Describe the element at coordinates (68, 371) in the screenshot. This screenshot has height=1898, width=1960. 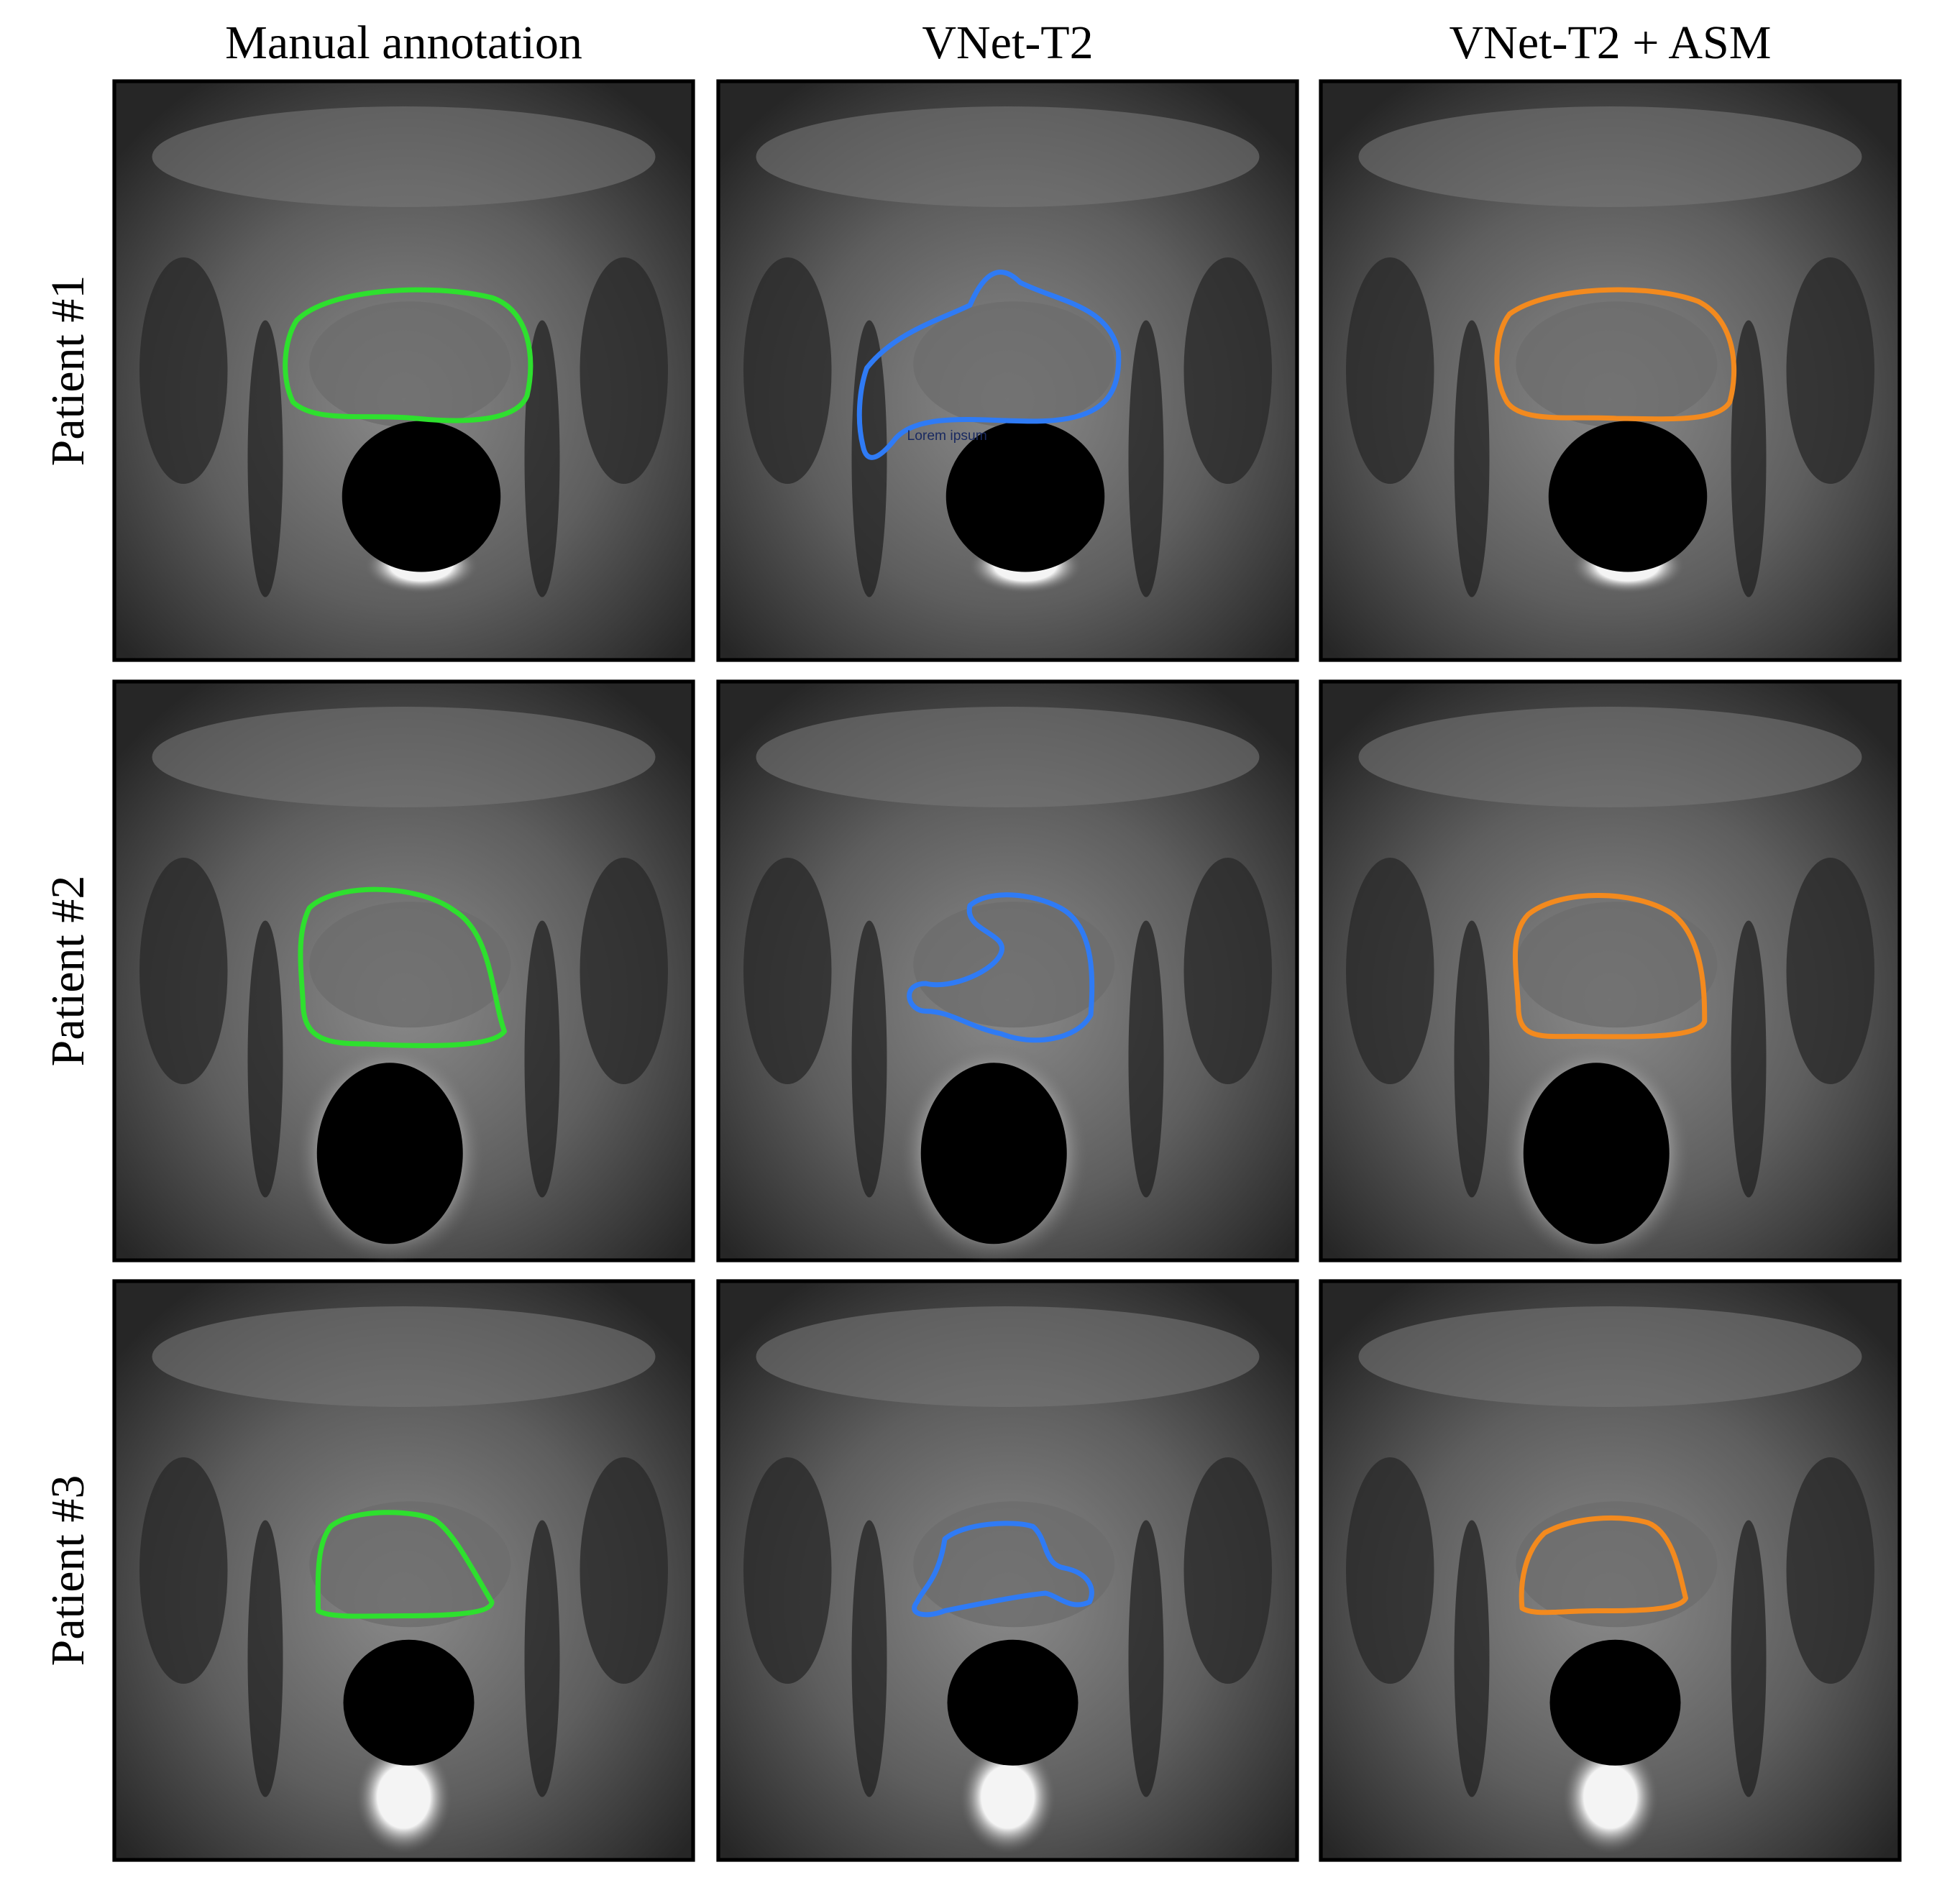
I see `row-title: Patient #1` at that location.